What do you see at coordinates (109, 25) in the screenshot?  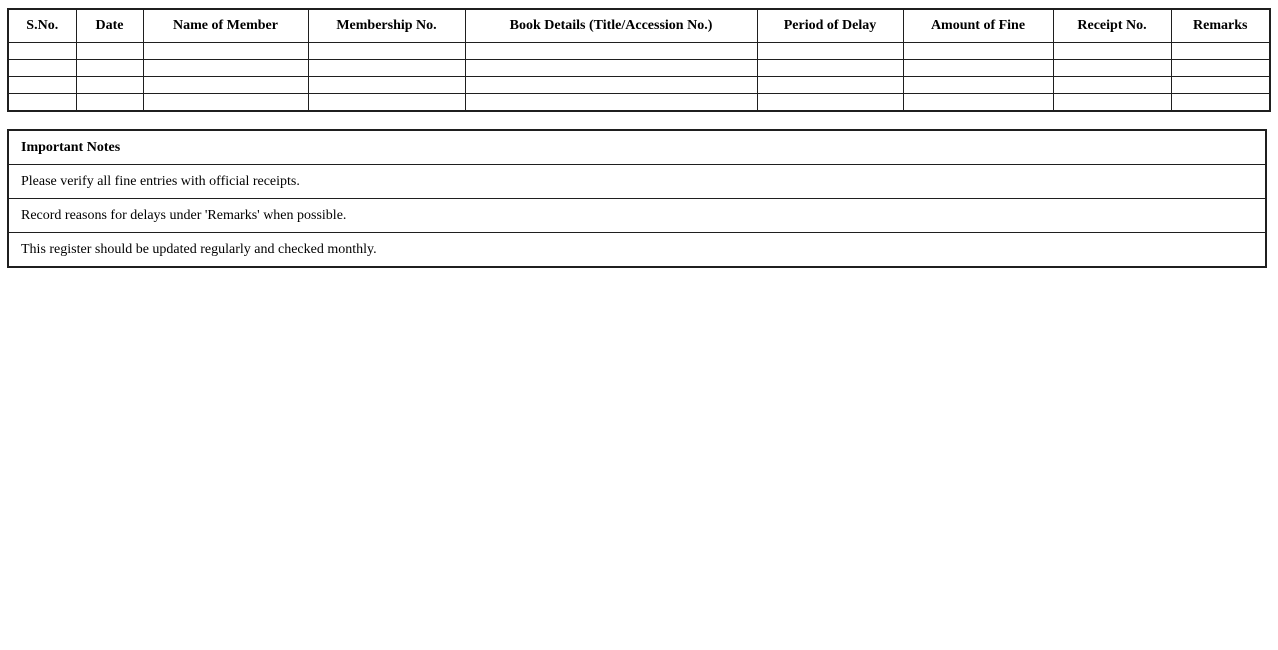 I see `column-header-date: Date` at bounding box center [109, 25].